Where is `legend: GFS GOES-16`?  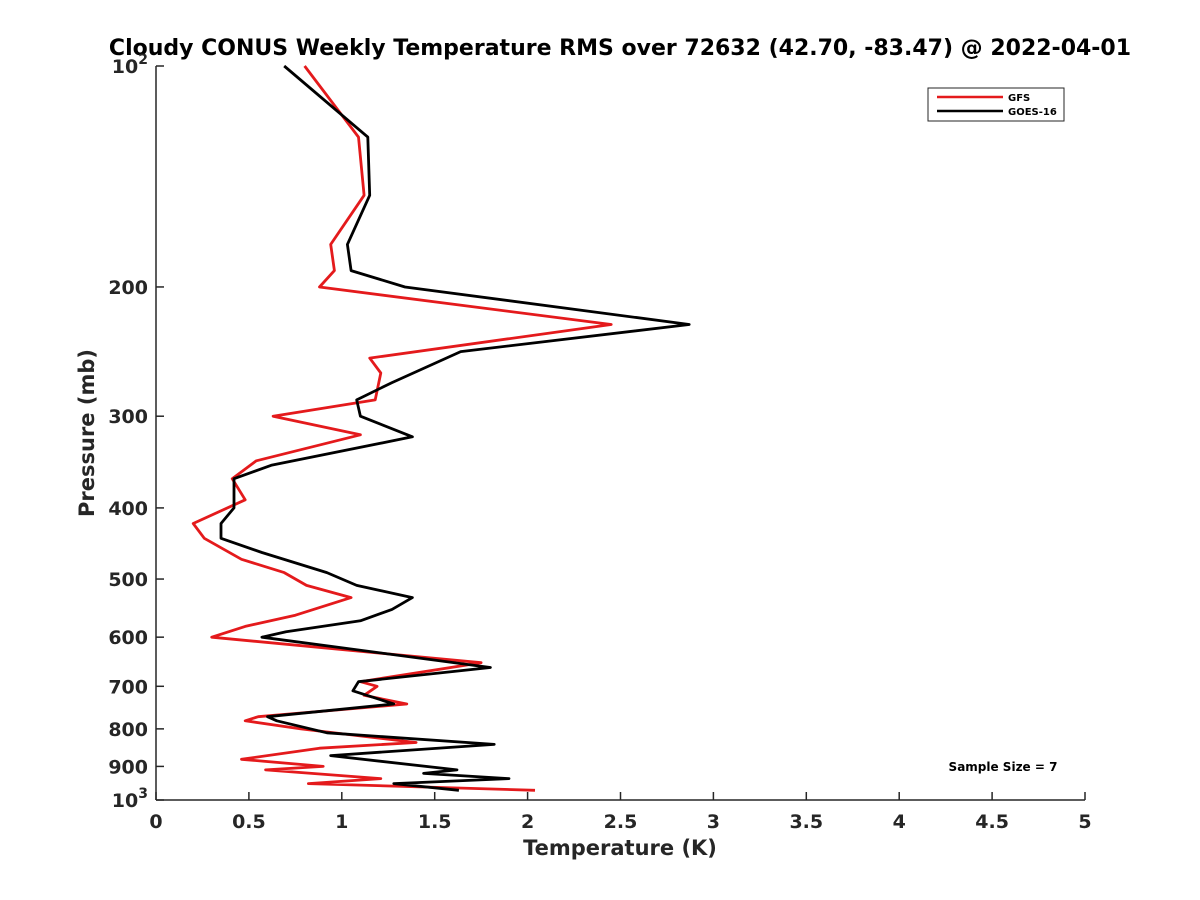
legend: GFS GOES-16 is located at coordinates (996, 104).